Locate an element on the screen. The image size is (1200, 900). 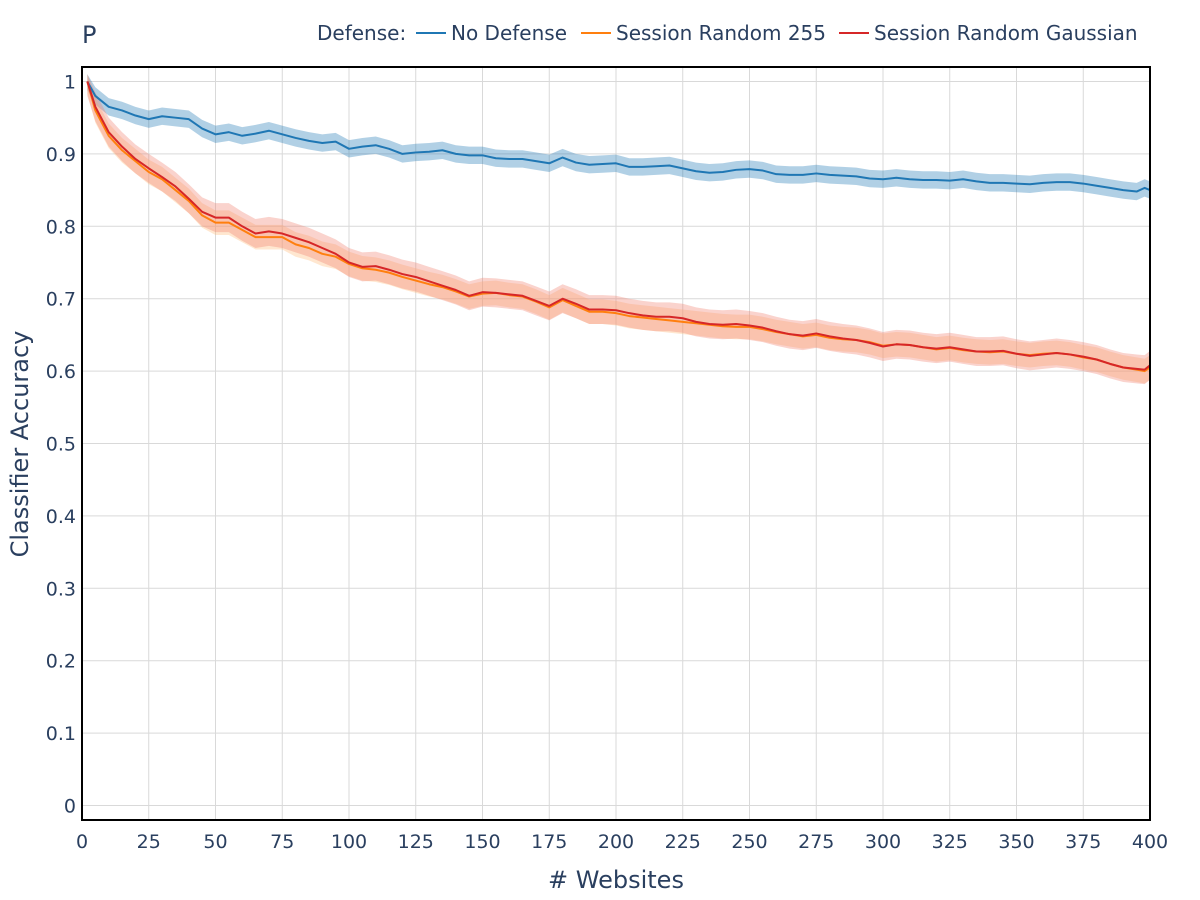
legend-item-session-random-gaussian: Session Random Gaussian is located at coordinates (988, 33).